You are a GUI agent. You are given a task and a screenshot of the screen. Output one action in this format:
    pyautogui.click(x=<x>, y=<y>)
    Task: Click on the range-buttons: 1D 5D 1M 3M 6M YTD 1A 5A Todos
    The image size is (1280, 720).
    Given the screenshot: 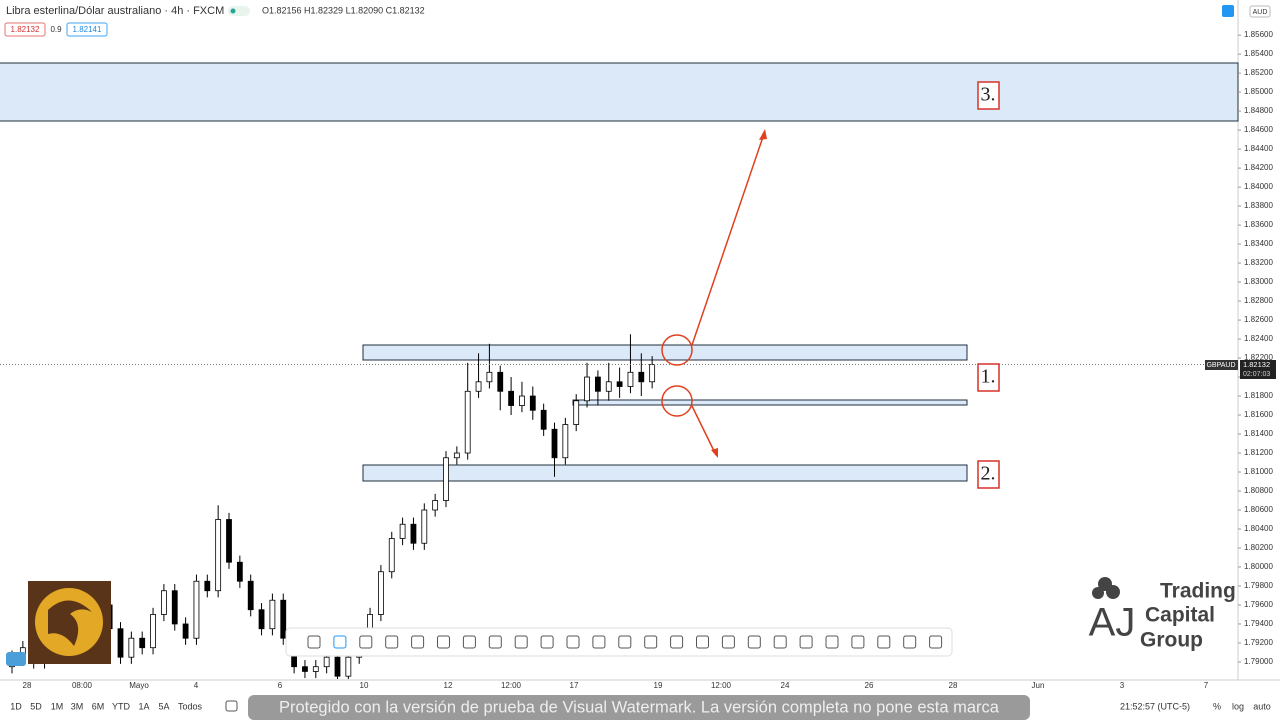 What is the action you would take?
    pyautogui.click(x=106, y=706)
    